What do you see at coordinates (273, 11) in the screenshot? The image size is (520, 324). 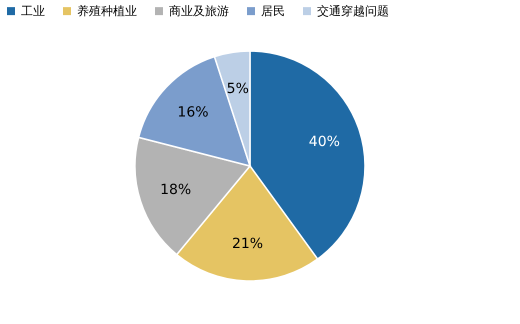 I see `legend-label: 居民` at bounding box center [273, 11].